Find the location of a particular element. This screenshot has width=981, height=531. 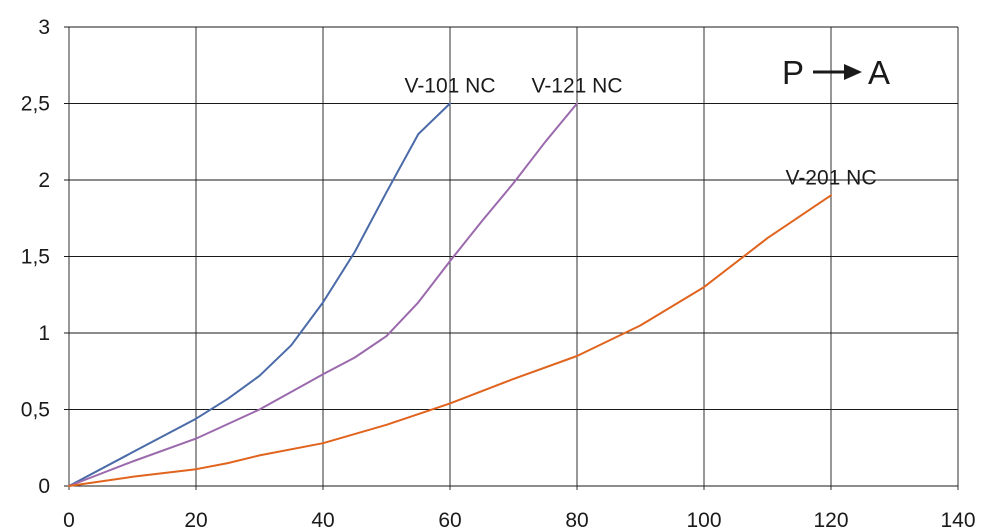

y-tick-label: 2 is located at coordinates (44, 180).